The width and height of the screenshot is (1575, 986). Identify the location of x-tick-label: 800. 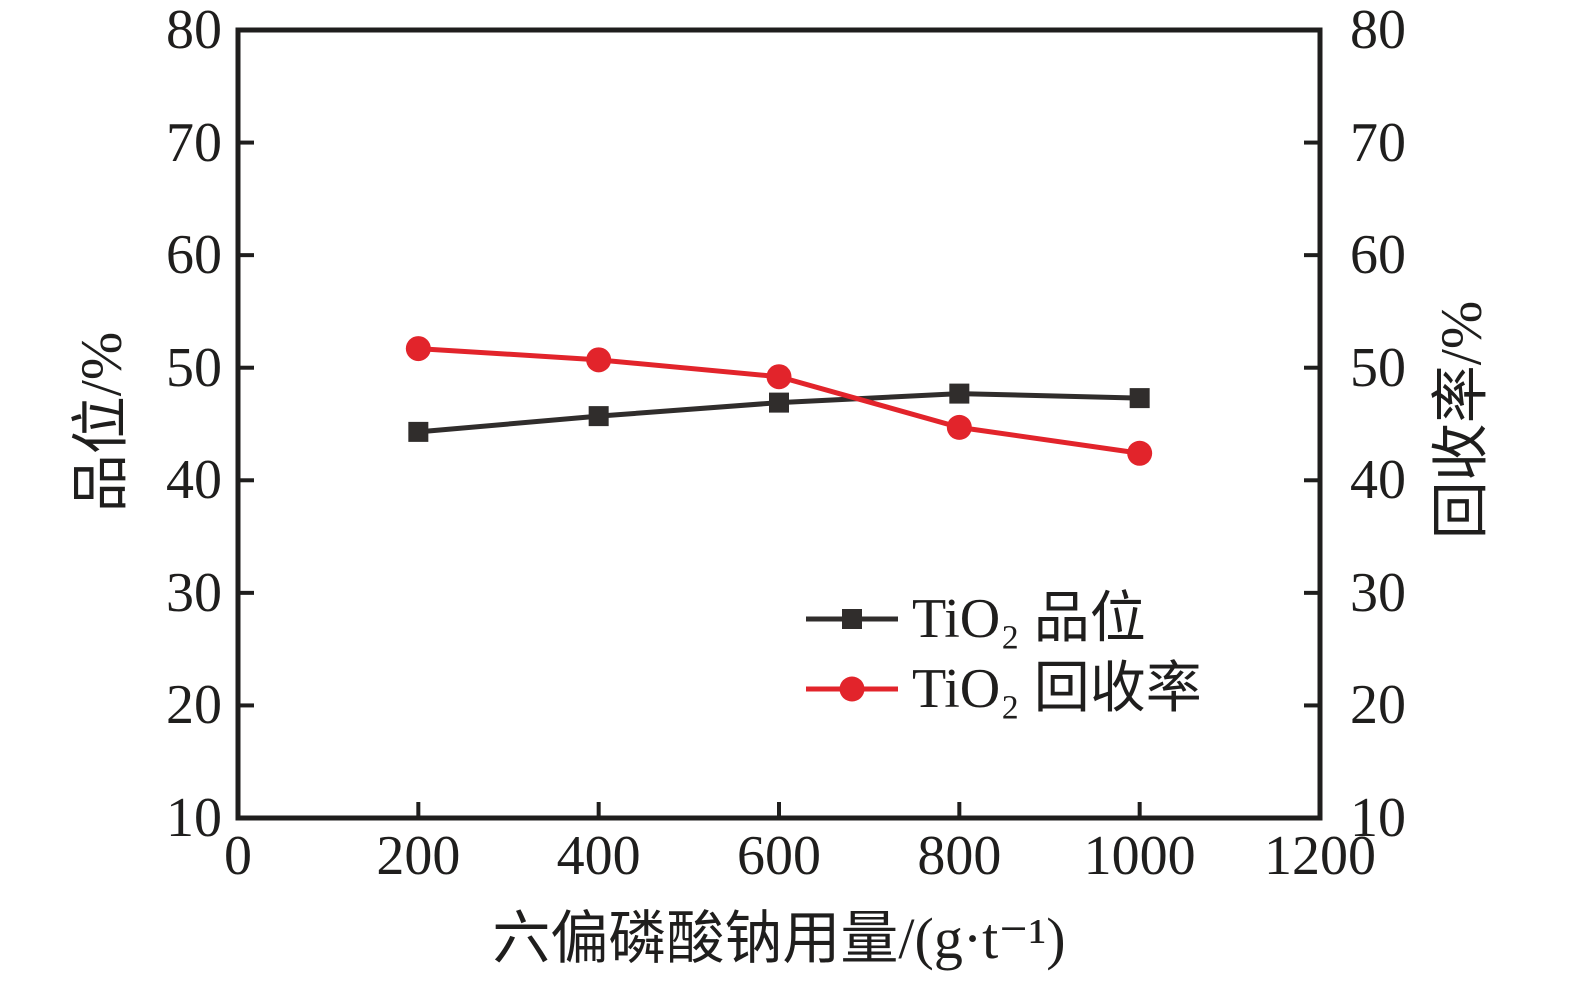
(959, 856).